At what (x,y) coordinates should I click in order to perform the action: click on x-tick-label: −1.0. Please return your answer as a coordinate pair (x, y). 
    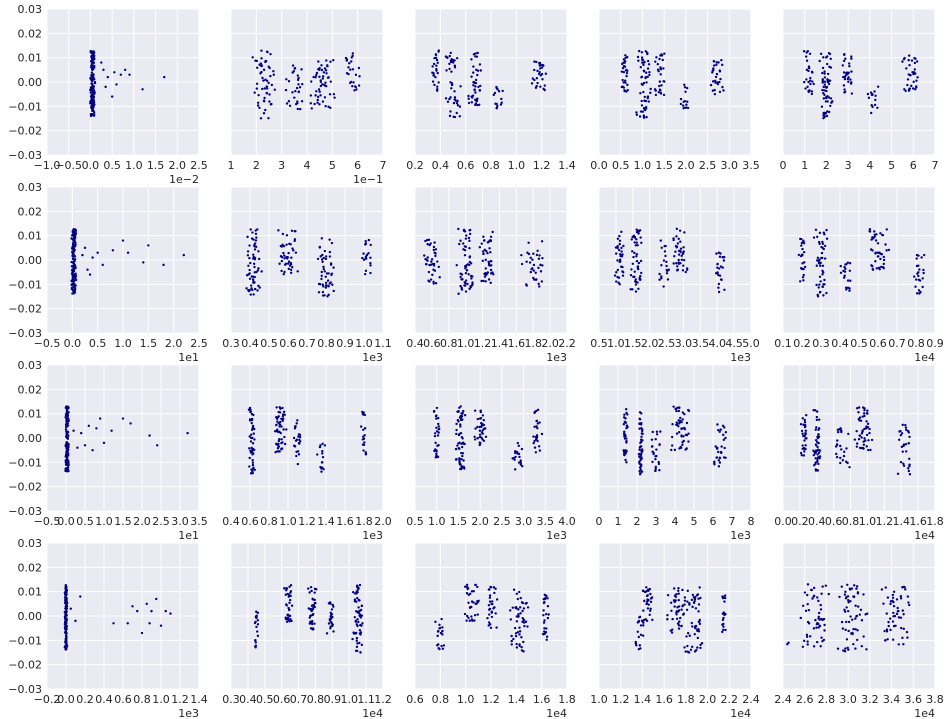
    Looking at the image, I should click on (47, 165).